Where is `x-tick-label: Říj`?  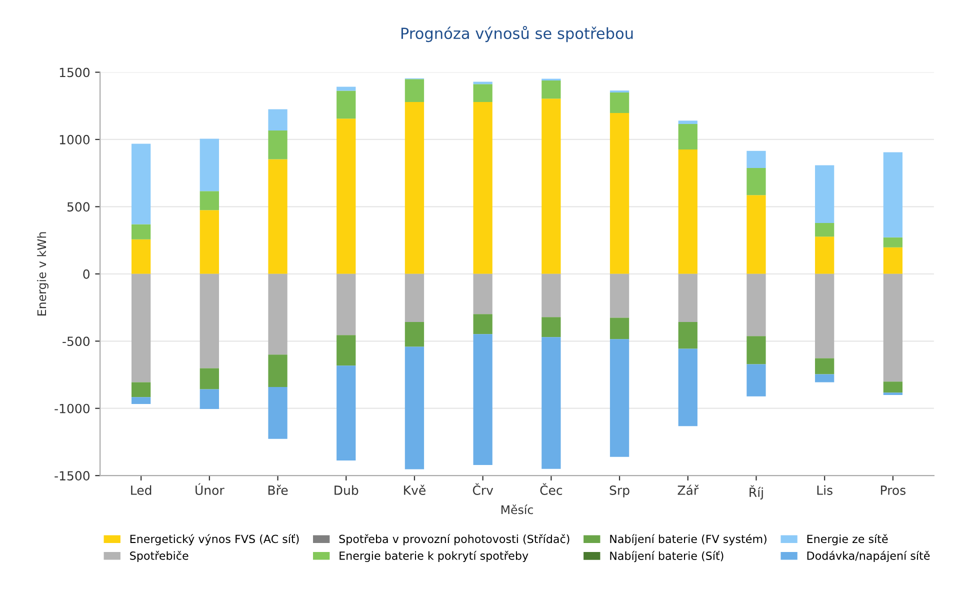
x-tick-label: Říj is located at coordinates (756, 492).